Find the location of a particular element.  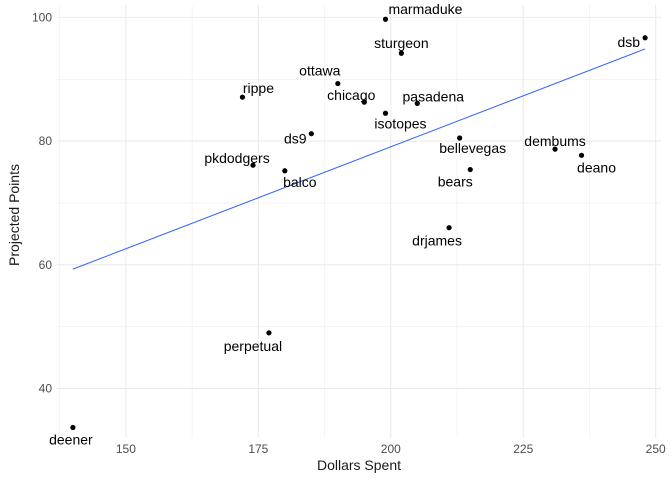

x-tick-label: 150 is located at coordinates (126, 449).